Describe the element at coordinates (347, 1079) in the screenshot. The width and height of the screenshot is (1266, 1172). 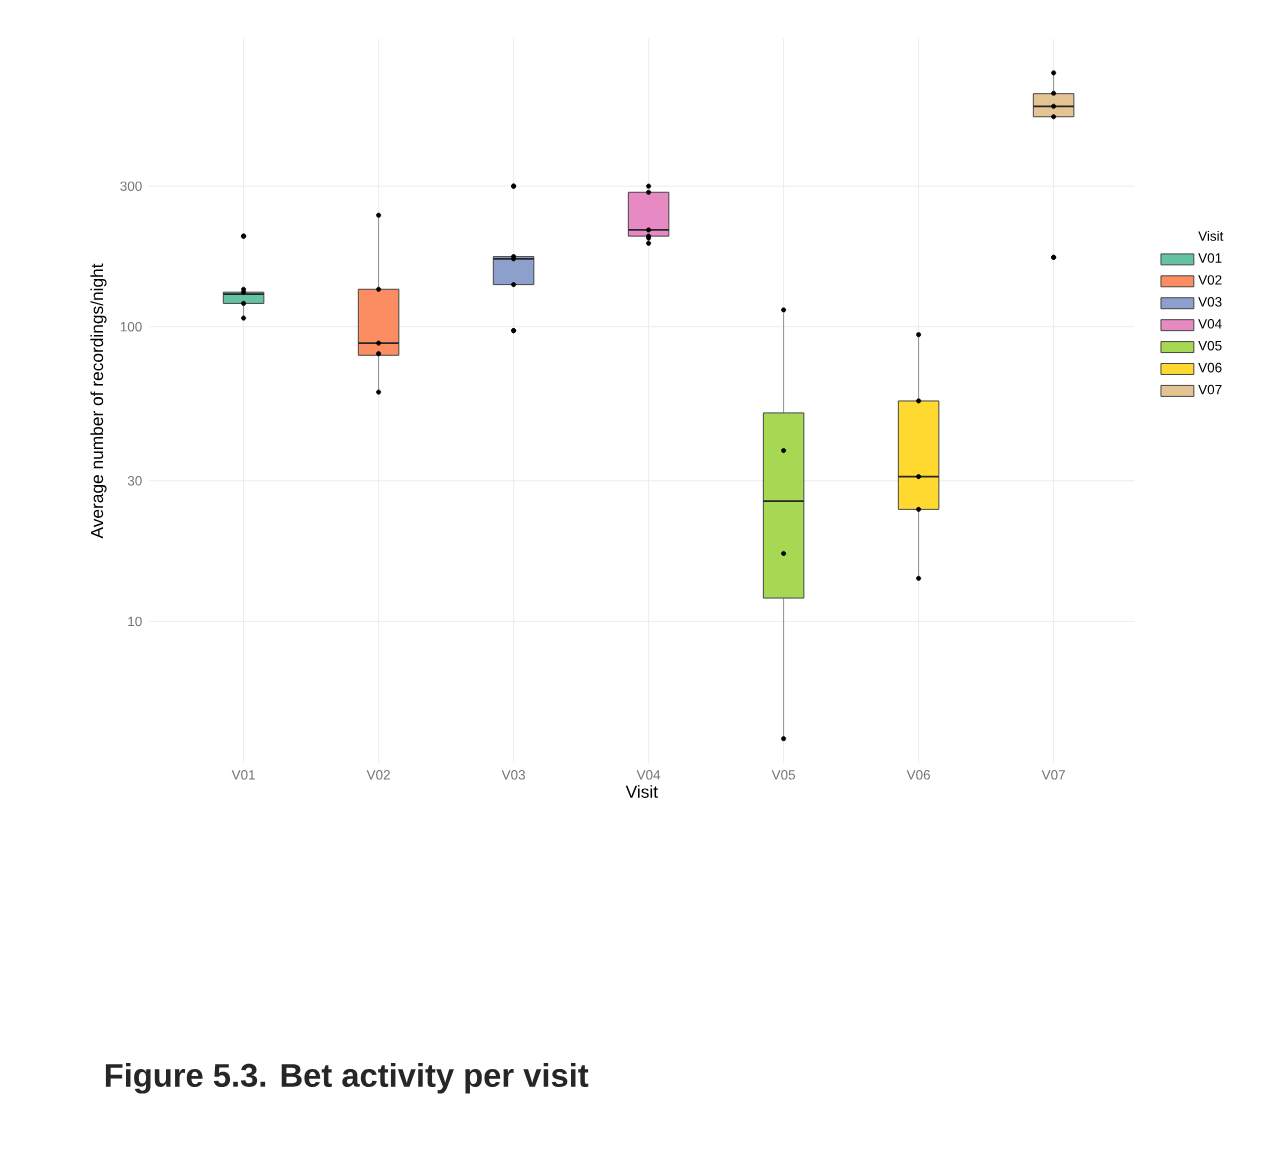
I see `text: Figure 5.3. Bet activity per visit` at that location.